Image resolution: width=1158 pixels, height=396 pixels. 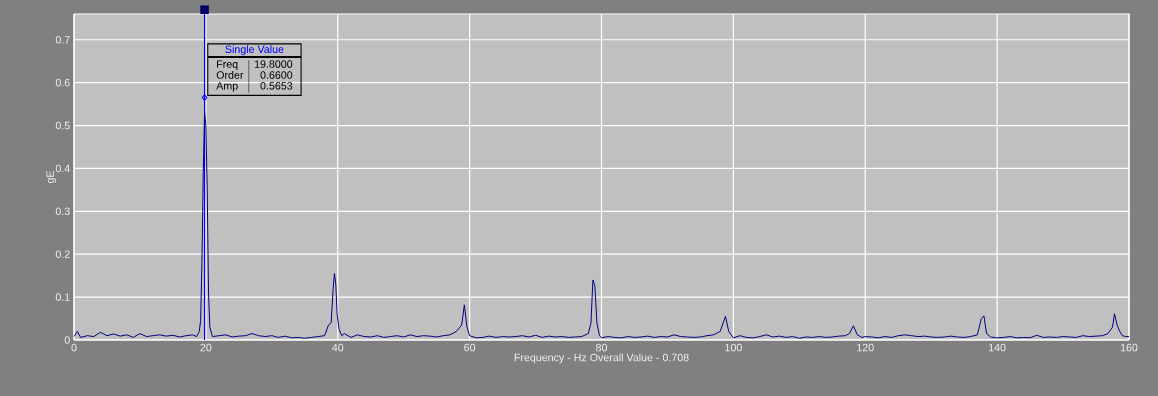 I want to click on annotation: 0.6600, so click(x=276, y=75).